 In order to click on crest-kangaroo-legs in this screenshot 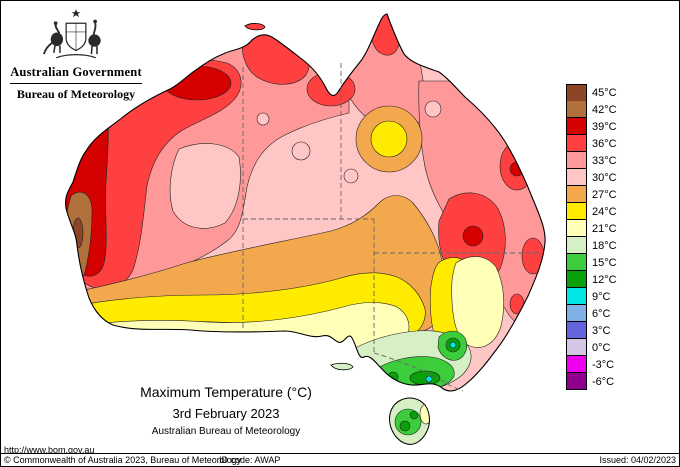, I will do `click(57, 49)`.